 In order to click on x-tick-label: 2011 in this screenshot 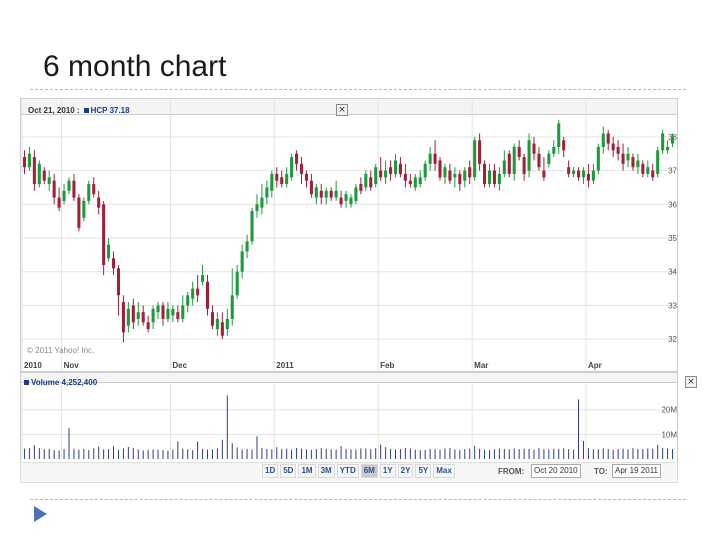, I will do `click(285, 365)`.